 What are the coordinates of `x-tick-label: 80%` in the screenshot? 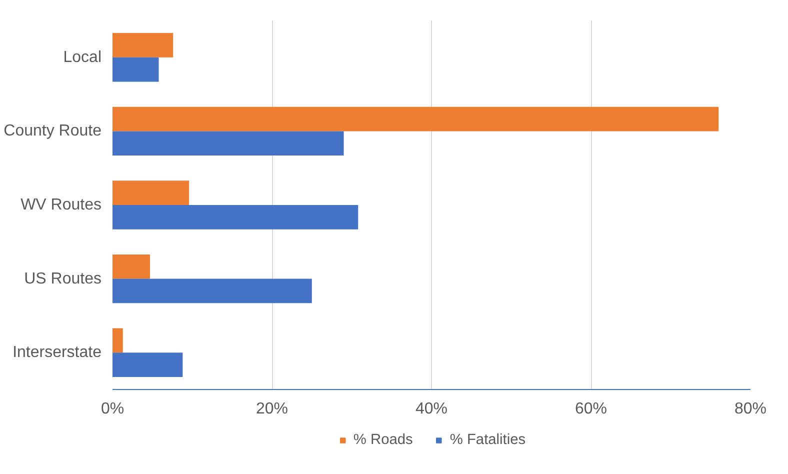 It's located at (750, 409).